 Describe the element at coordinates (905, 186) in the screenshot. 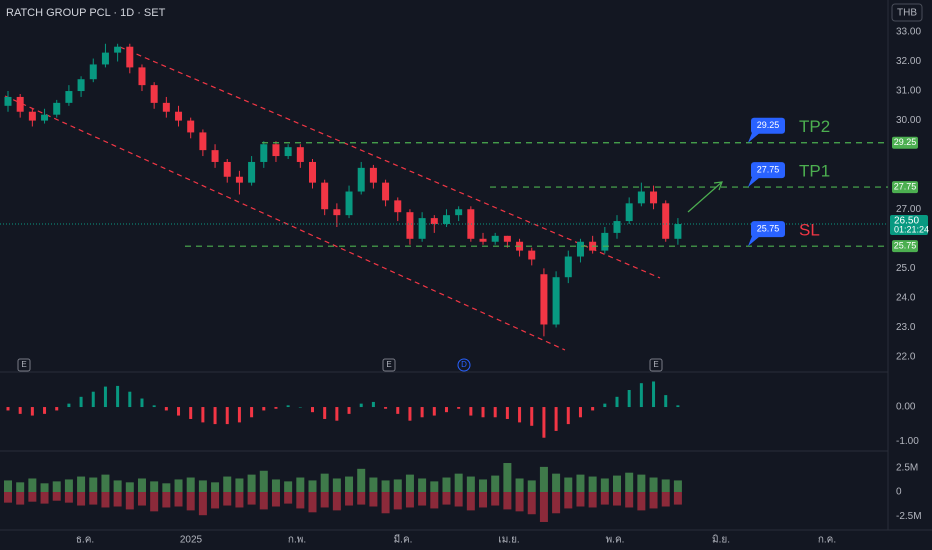

I see `level-tag-label: 27.75` at that location.